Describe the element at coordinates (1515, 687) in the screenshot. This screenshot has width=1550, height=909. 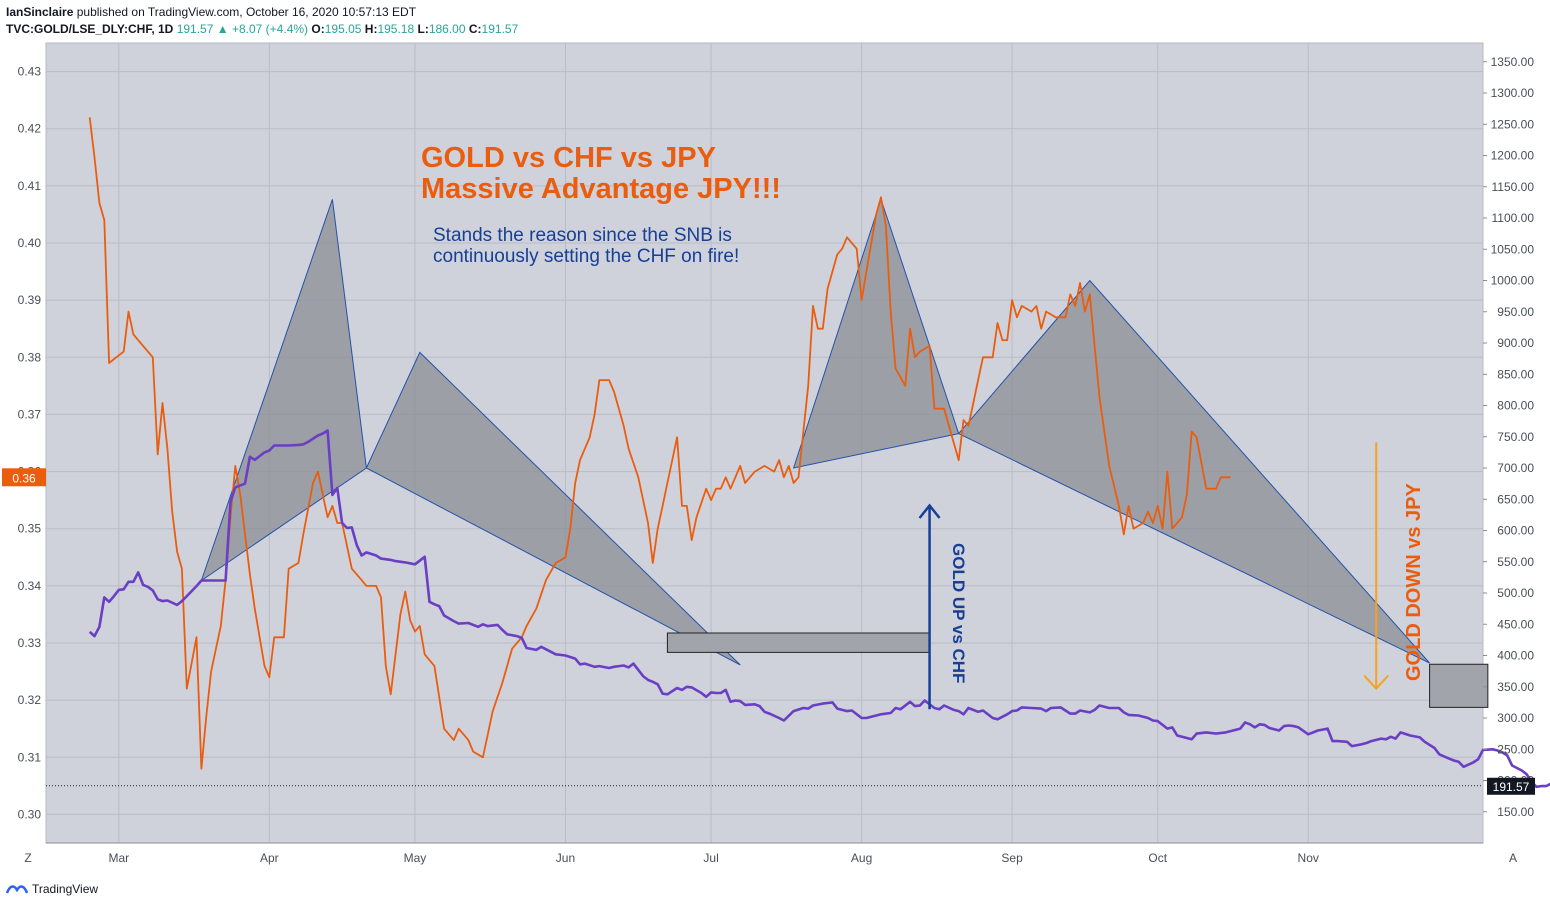
I see `right-axis-tick: 350.00` at that location.